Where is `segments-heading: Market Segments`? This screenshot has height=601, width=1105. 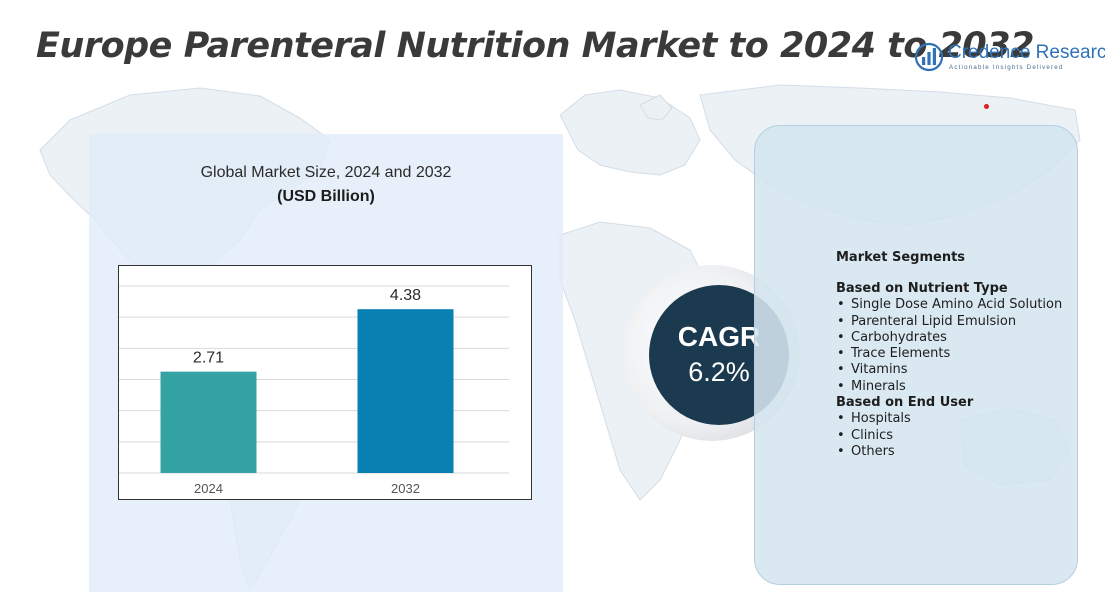
segments-heading: Market Segments is located at coordinates (901, 257).